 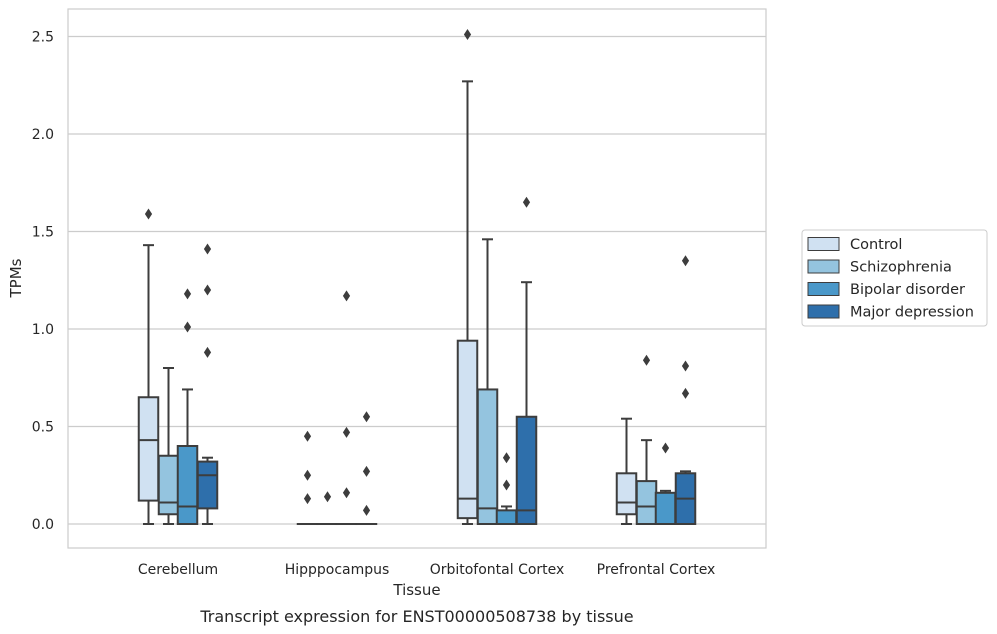 What do you see at coordinates (43, 38) in the screenshot?
I see `y-tick-label: 2.5` at bounding box center [43, 38].